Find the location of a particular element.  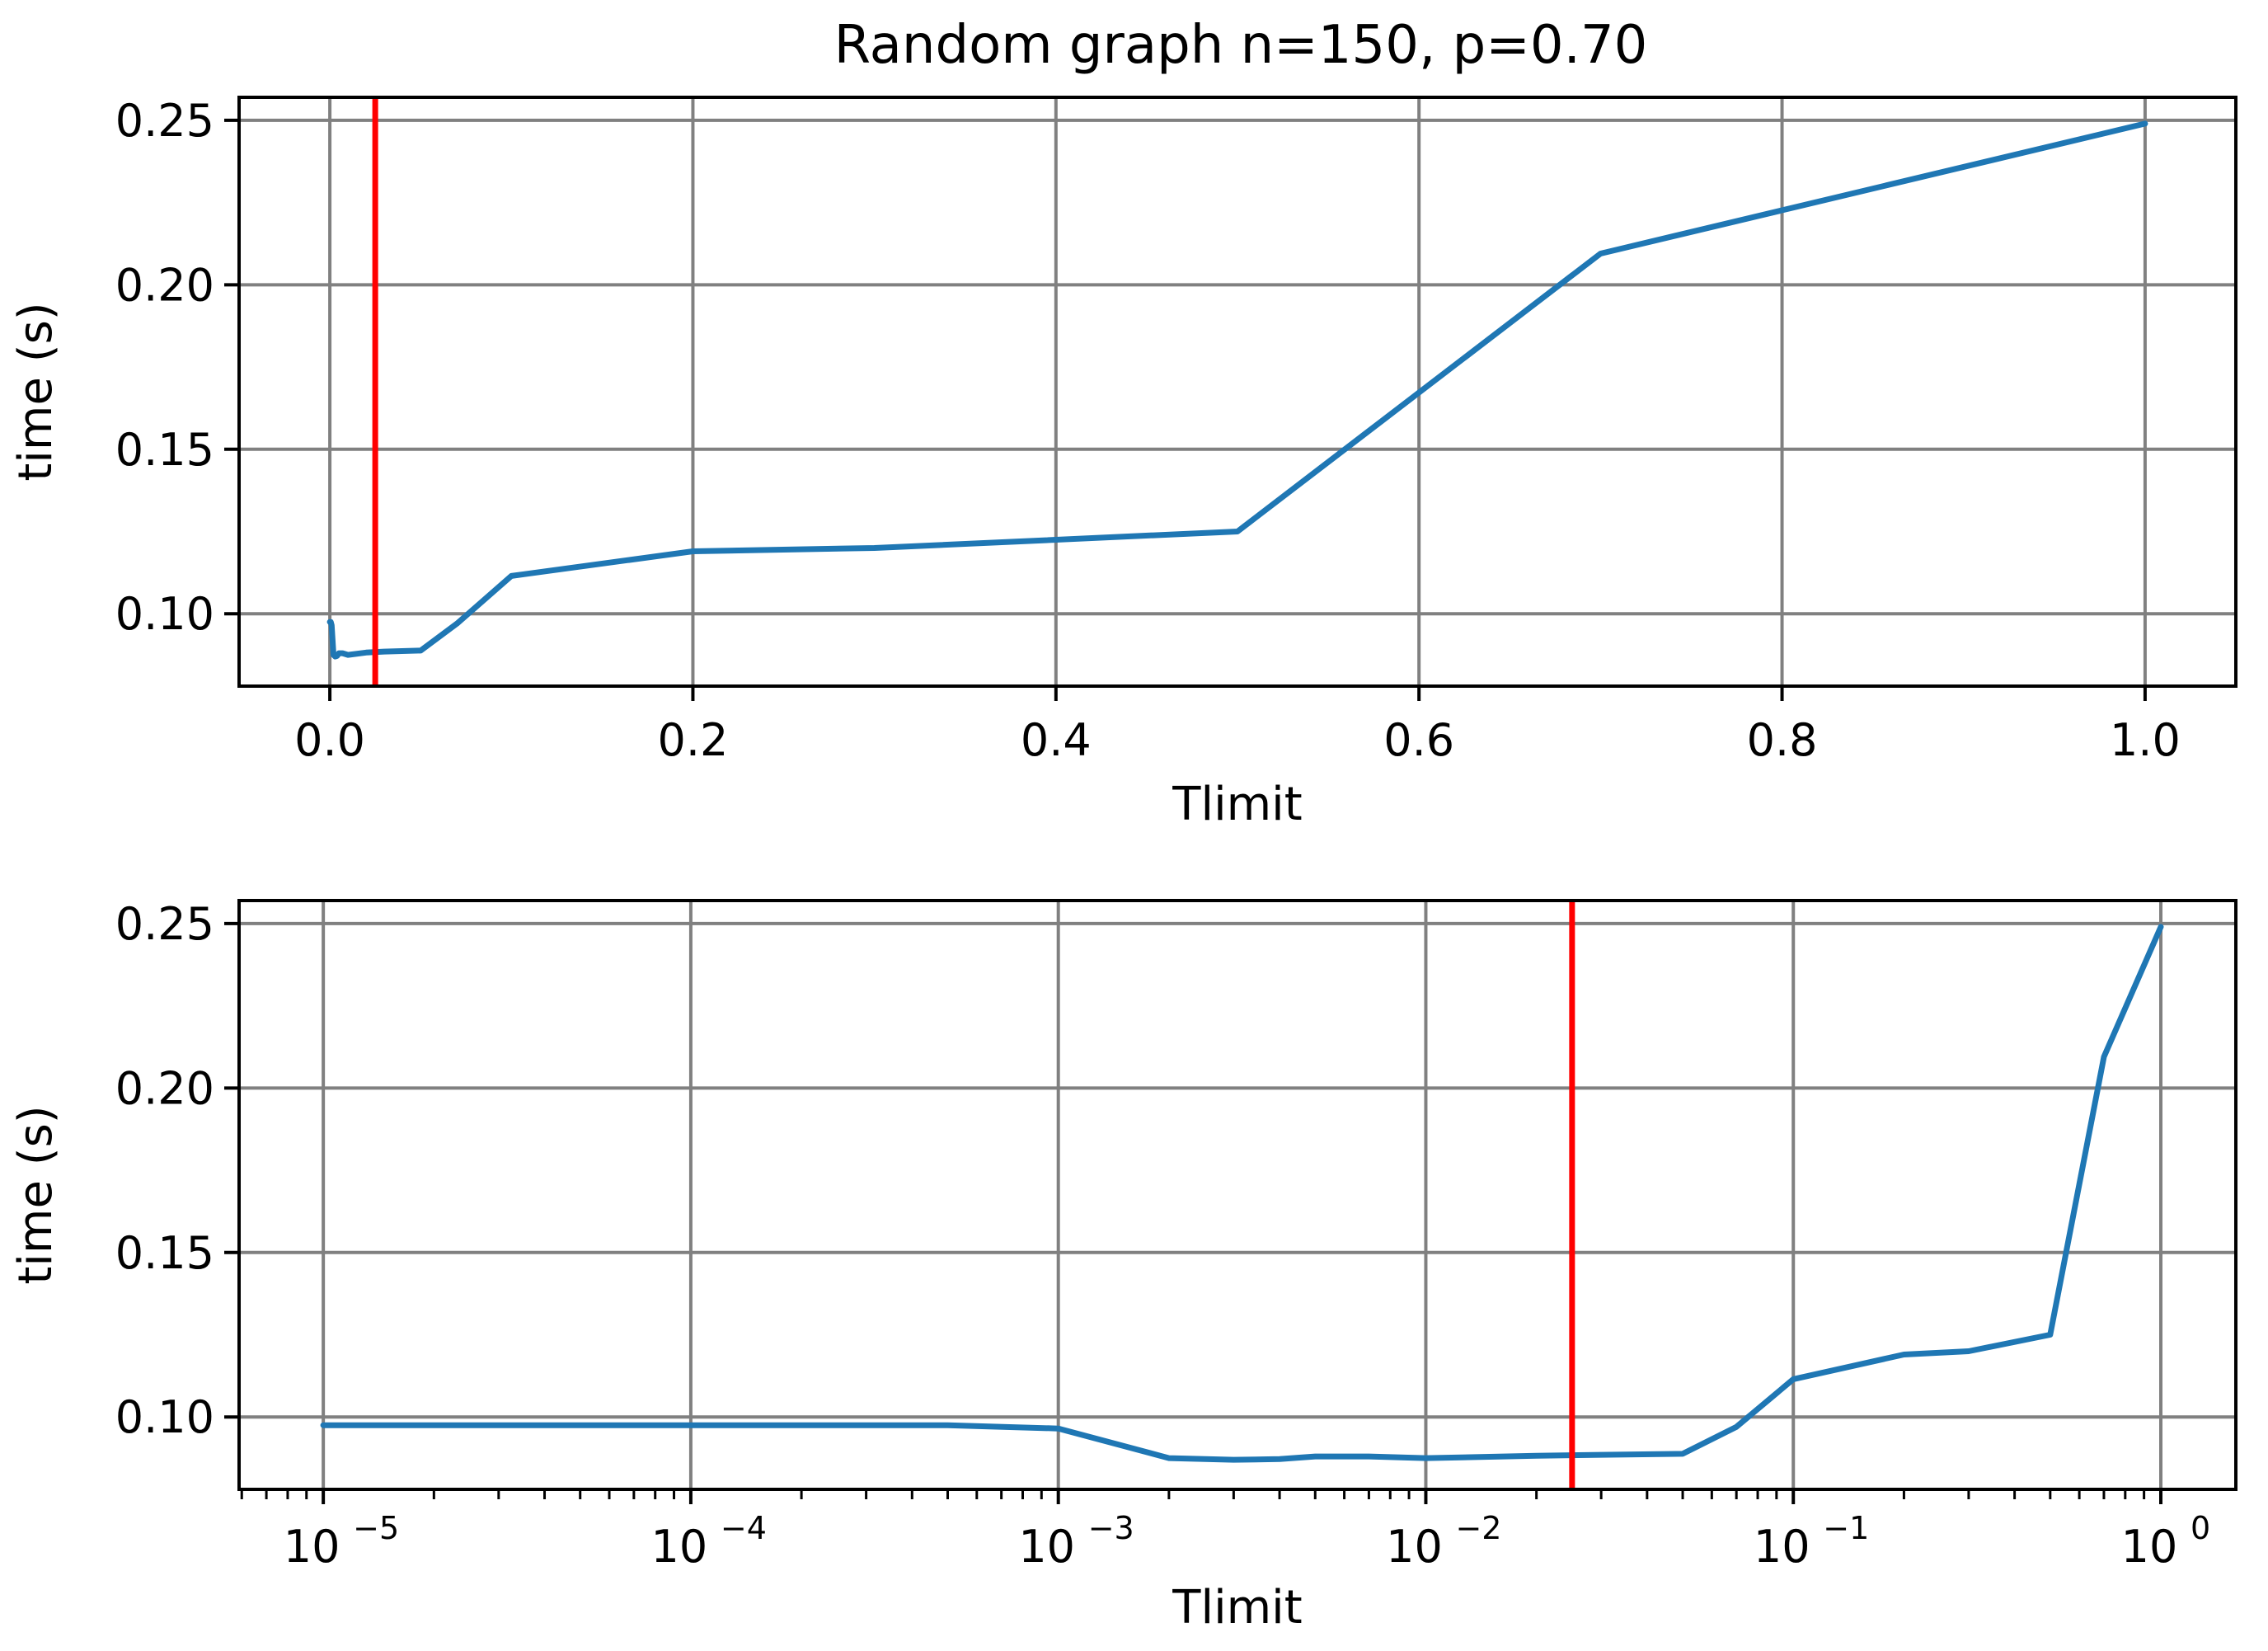

x-tick-label-3: 0.6 is located at coordinates (1419, 740).